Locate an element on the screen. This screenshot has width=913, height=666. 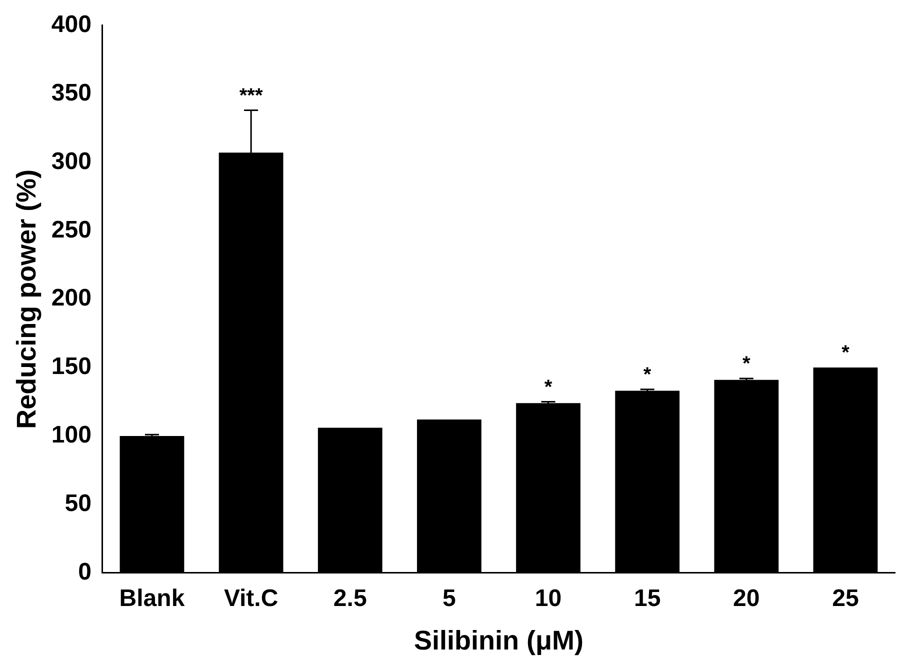
annotation: *** is located at coordinates (251, 95).